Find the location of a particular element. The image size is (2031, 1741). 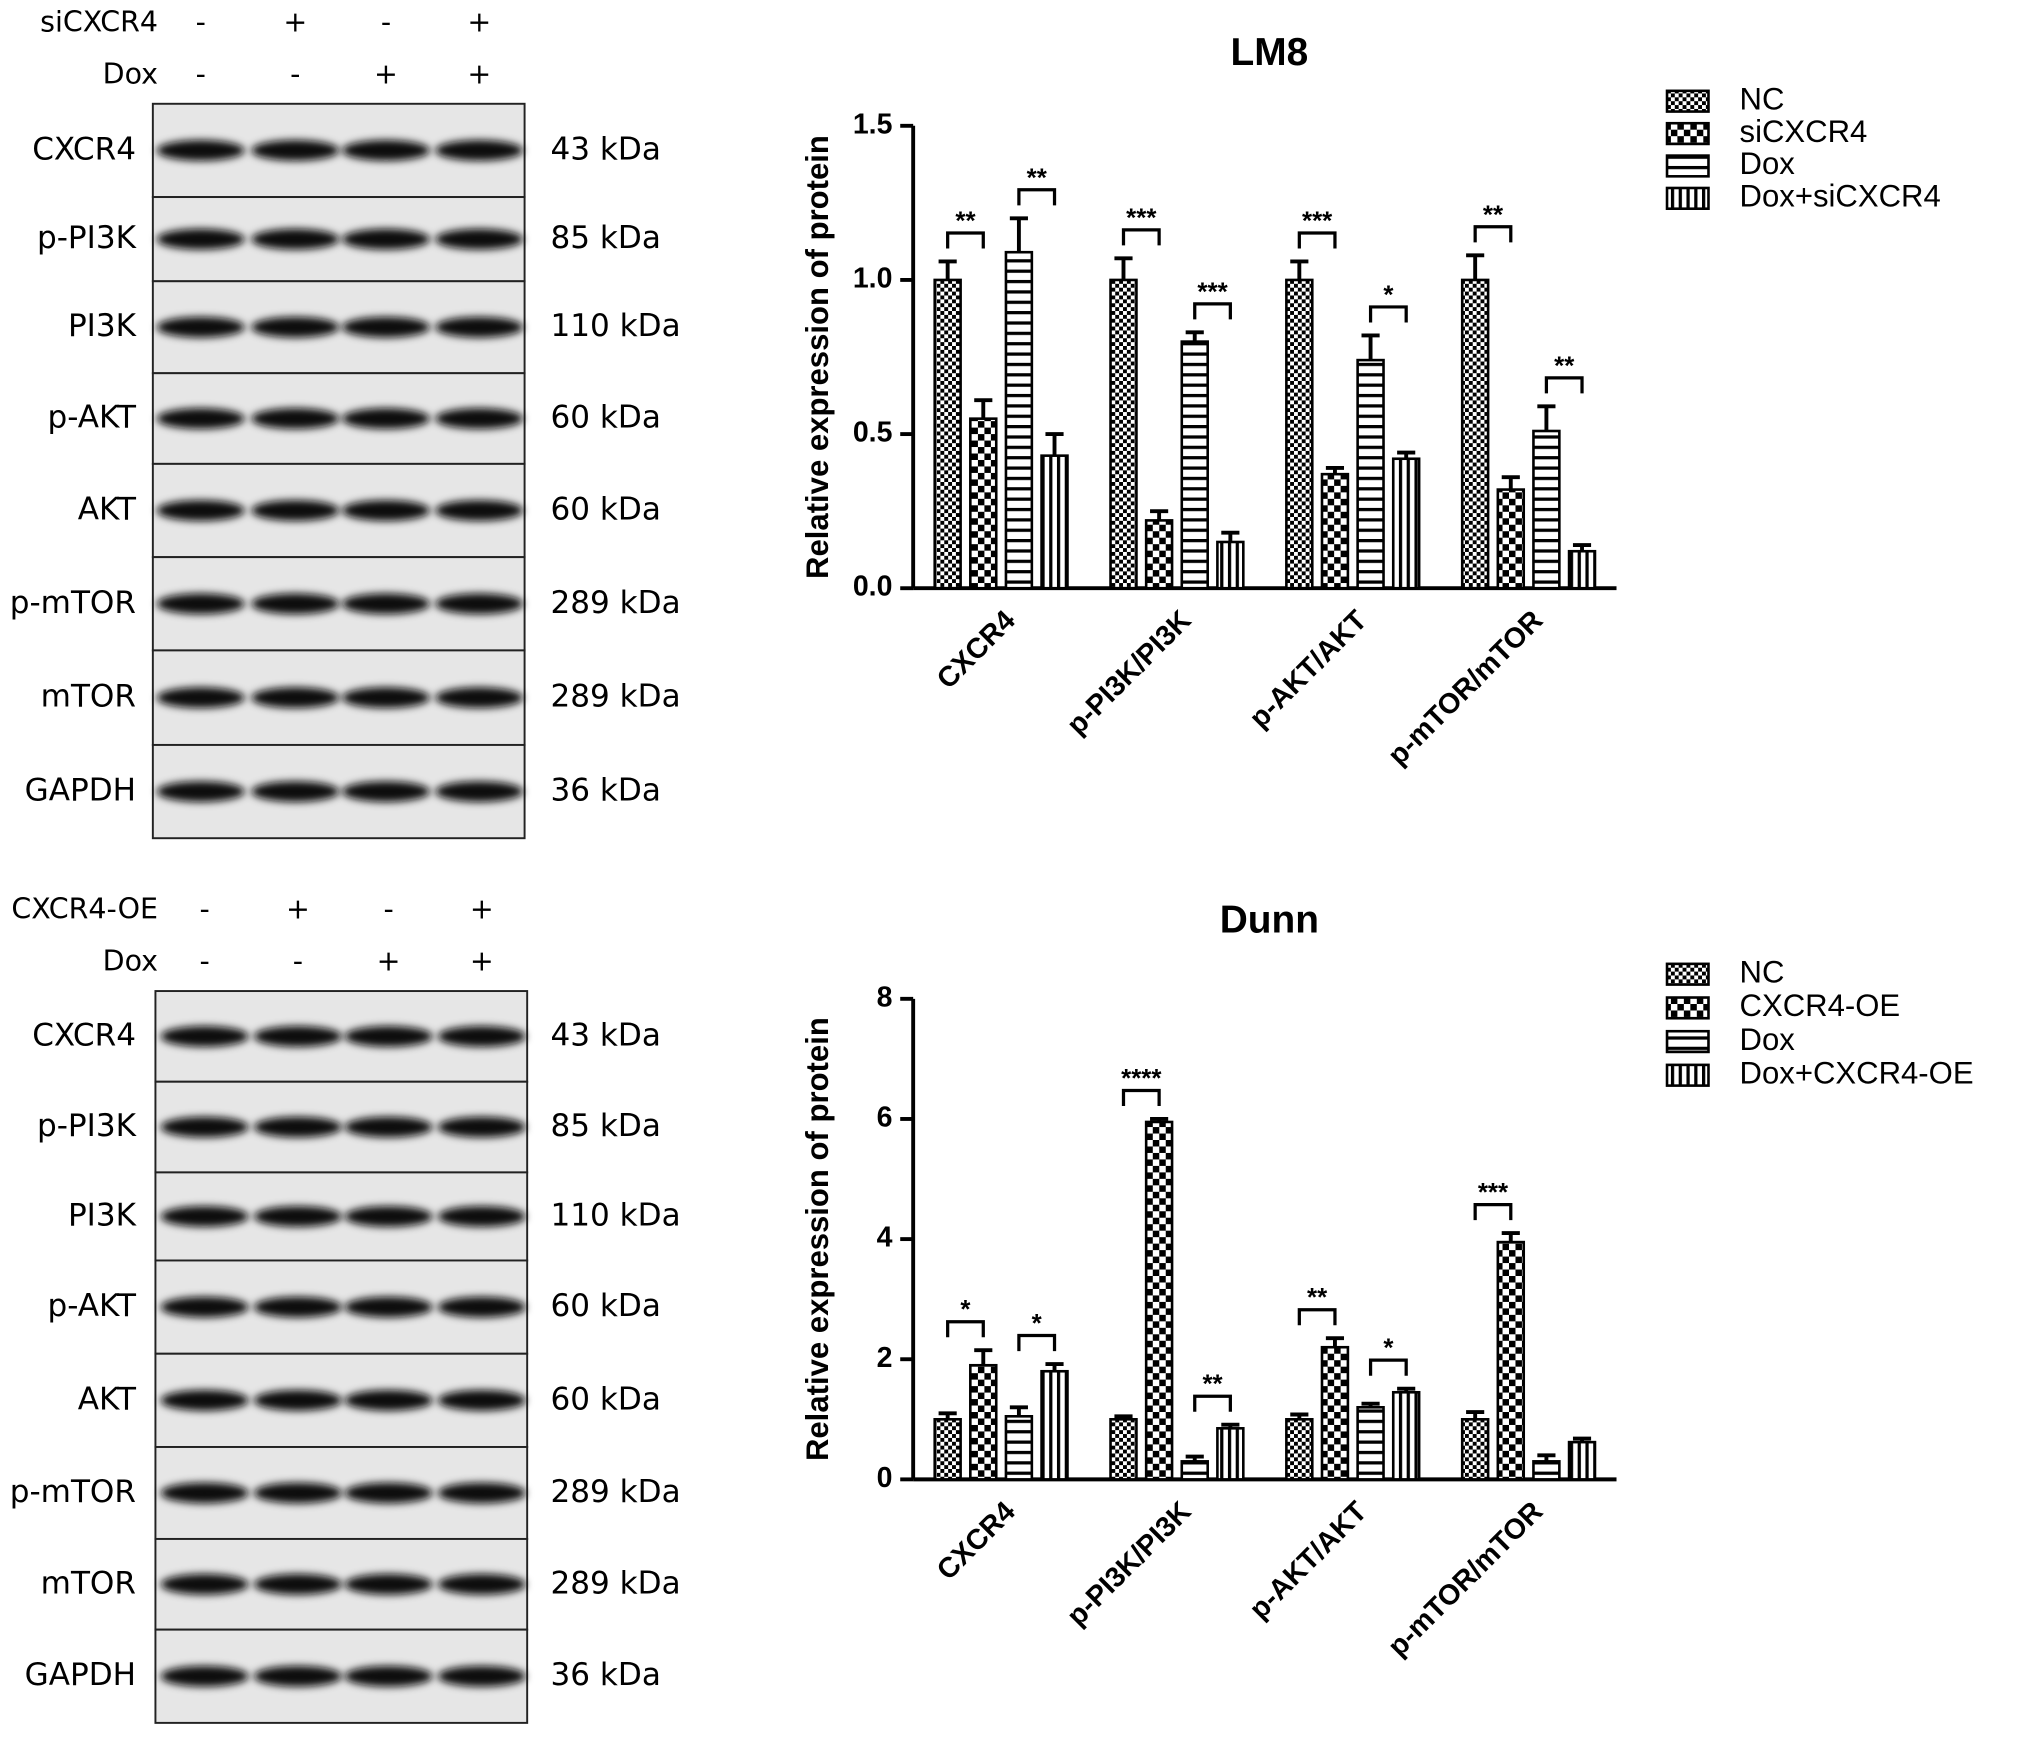

x-tick-label: CXCR4 is located at coordinates (976, 1540).